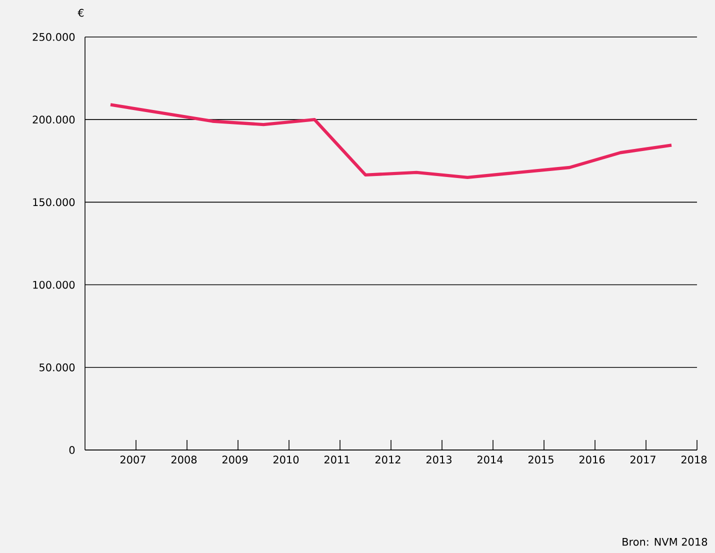 The width and height of the screenshot is (715, 553). Describe the element at coordinates (81, 12) in the screenshot. I see `y-axis-title: €` at that location.